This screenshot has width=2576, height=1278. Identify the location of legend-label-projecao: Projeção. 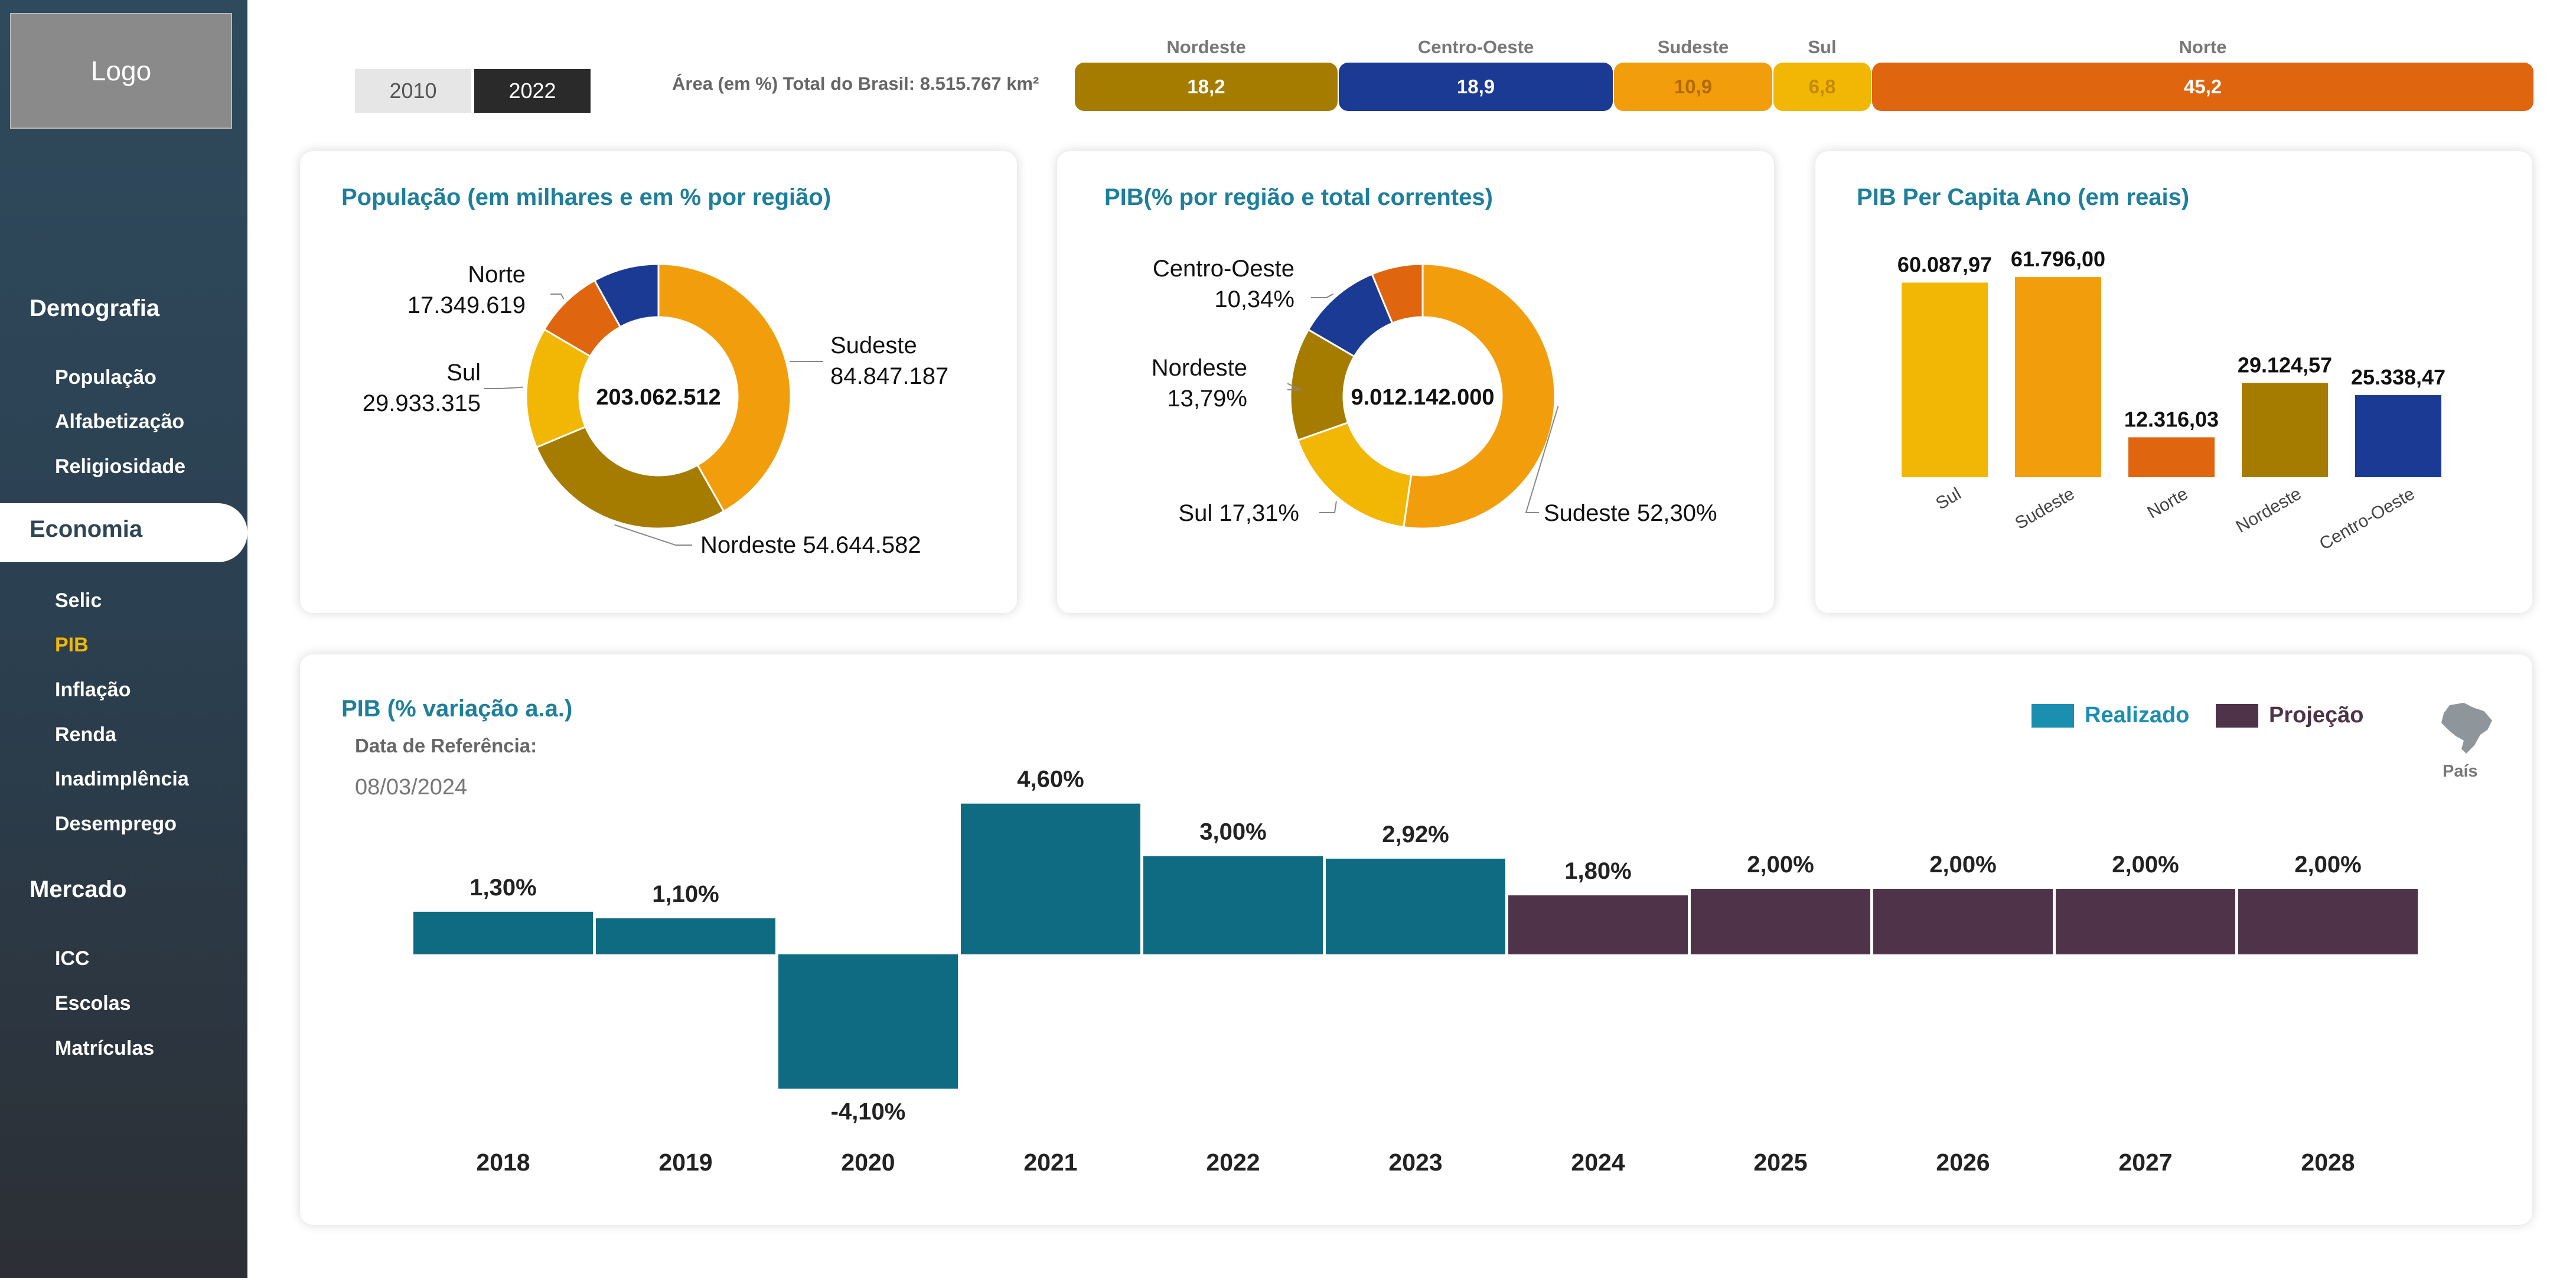
(2316, 716).